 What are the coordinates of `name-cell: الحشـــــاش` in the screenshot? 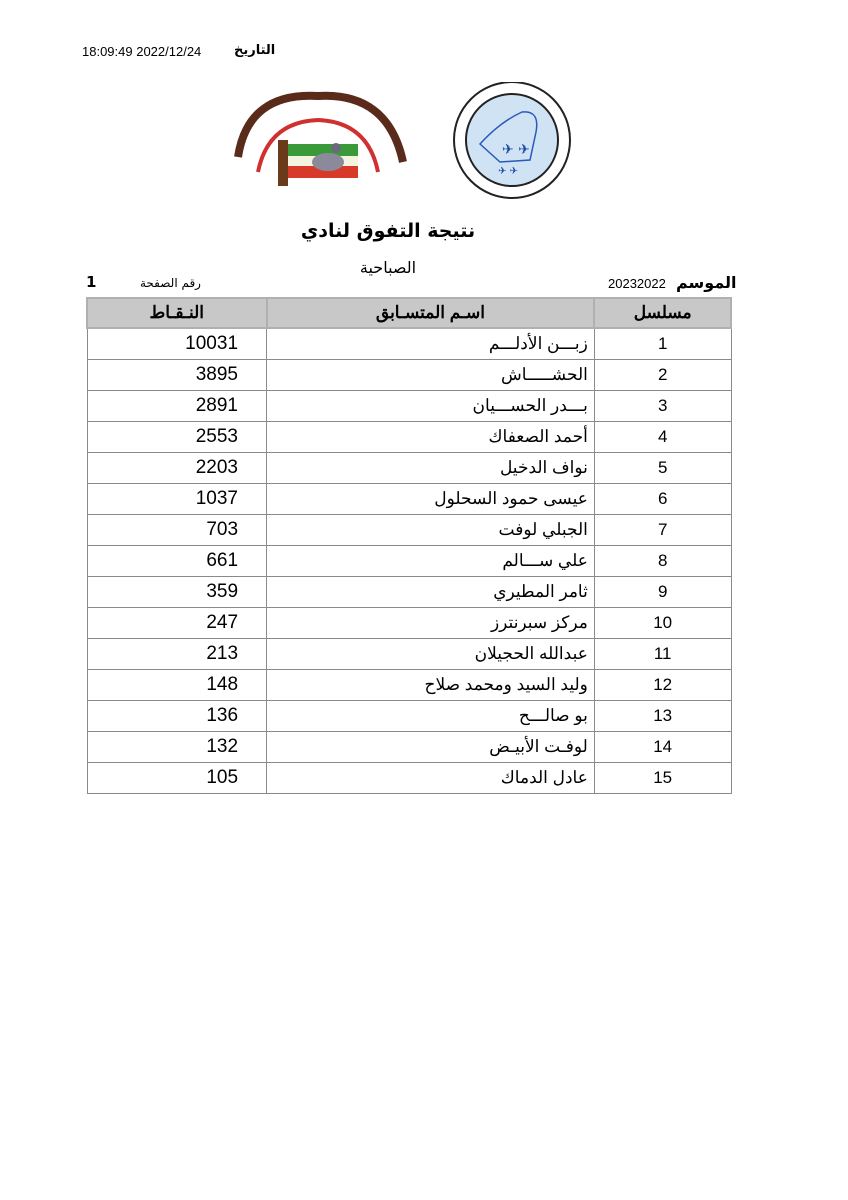 It's located at (430, 375).